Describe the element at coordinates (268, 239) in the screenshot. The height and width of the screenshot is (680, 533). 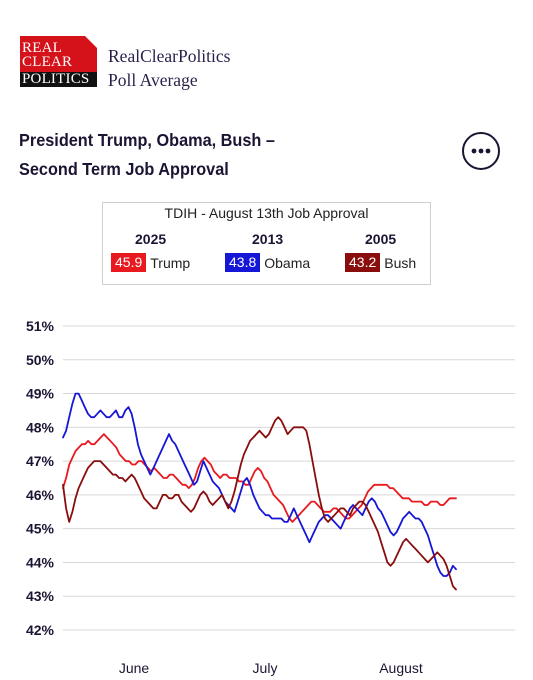
I see `legend-year: 2013` at that location.